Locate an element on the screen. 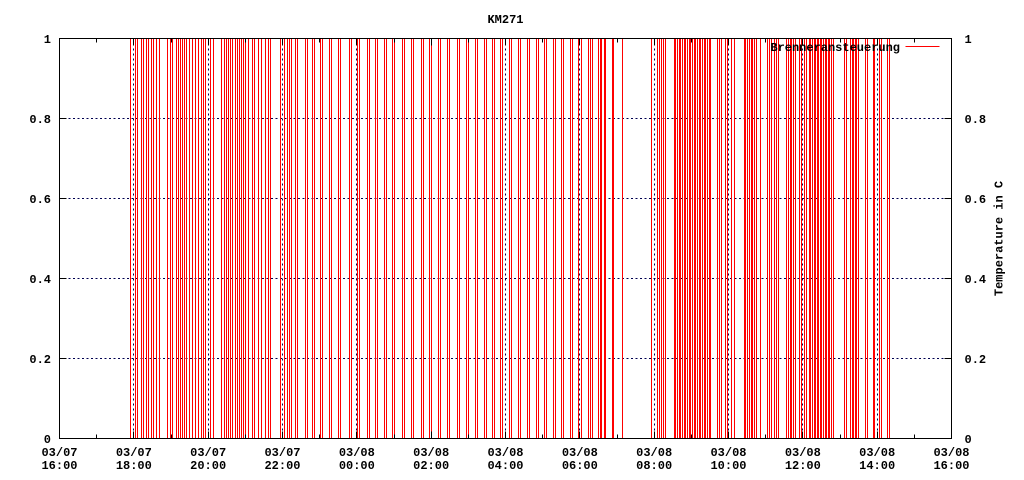 Image resolution: width=1024 pixels, height=480 pixels. svg-text: 18:00 is located at coordinates (134, 466).